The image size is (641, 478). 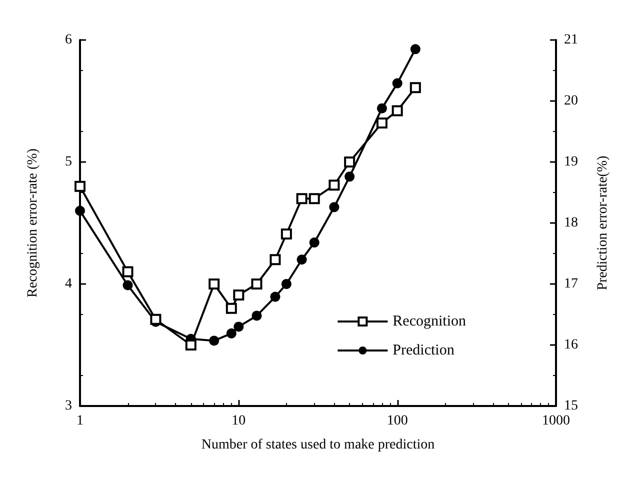 What do you see at coordinates (571, 406) in the screenshot?
I see `y2-tick-label: 15` at bounding box center [571, 406].